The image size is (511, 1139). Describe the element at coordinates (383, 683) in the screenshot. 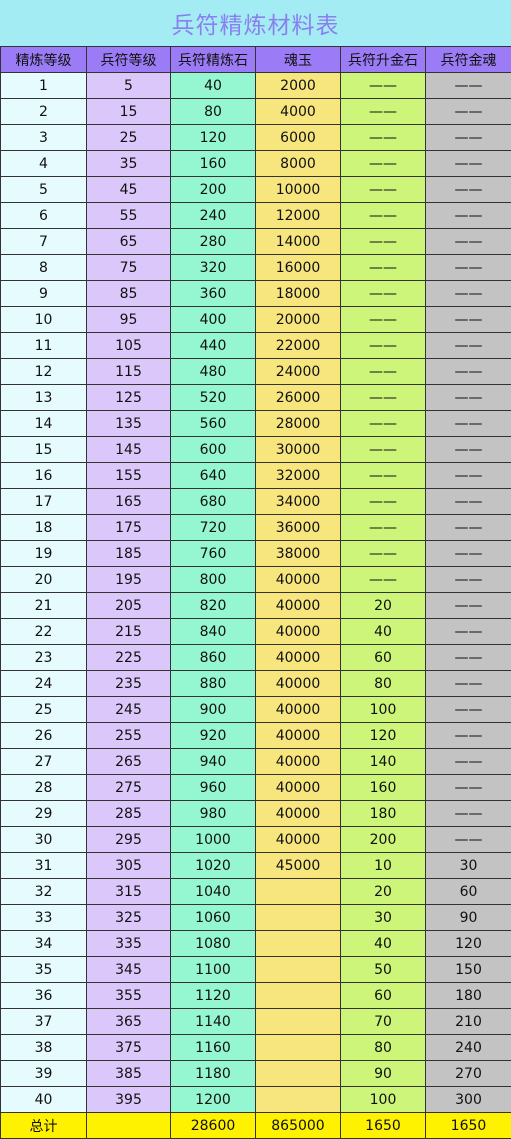

I see `gold-stone-cell: 80` at that location.